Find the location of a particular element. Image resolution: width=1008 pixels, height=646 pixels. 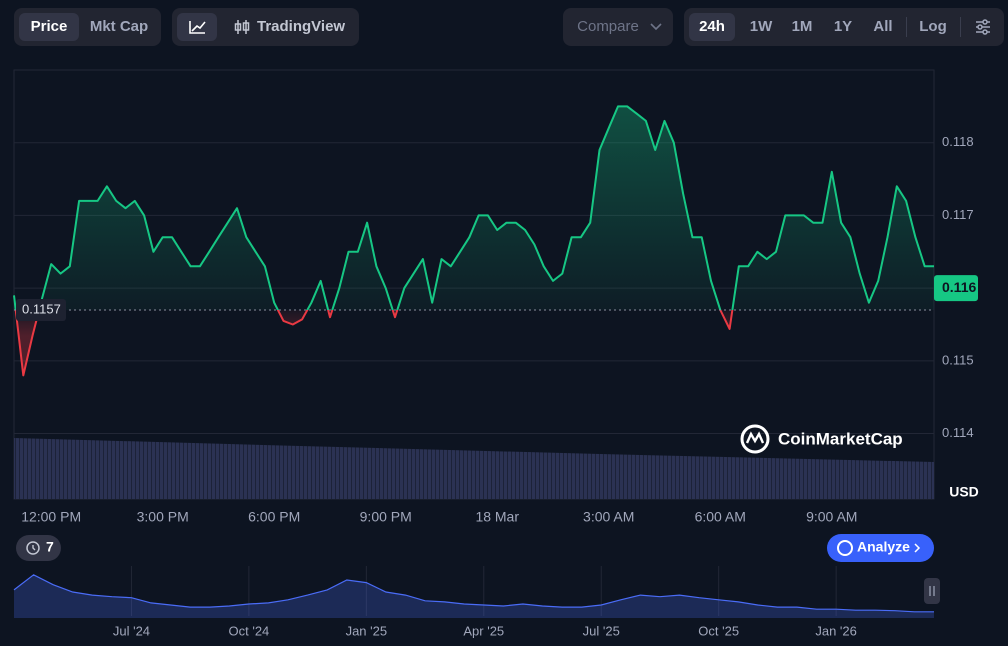

analyze-icon is located at coordinates (845, 548).